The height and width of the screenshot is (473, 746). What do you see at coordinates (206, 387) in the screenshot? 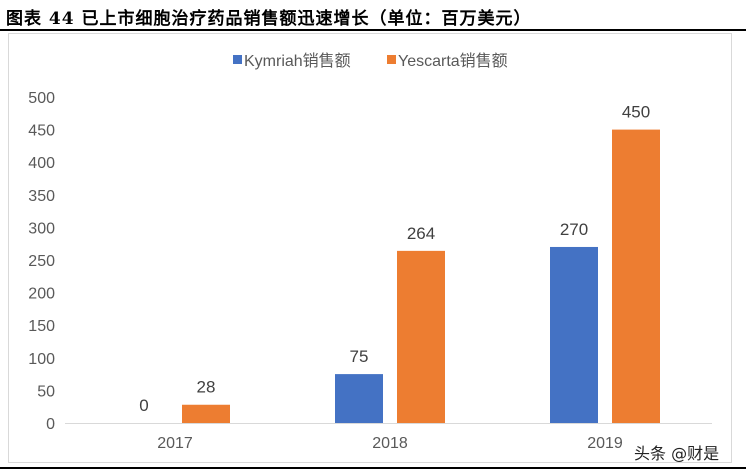
I see `data-label: 28` at bounding box center [206, 387].